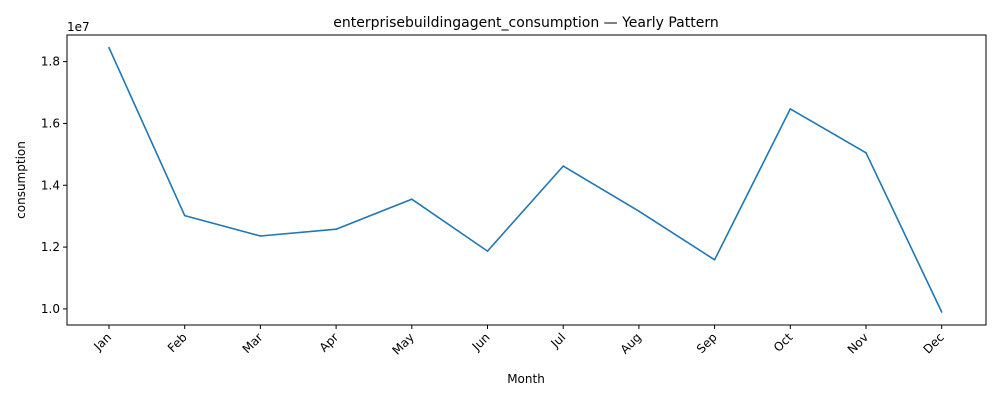 The image size is (1000, 400). I want to click on y-tick-label: 1.6, so click(50, 123).